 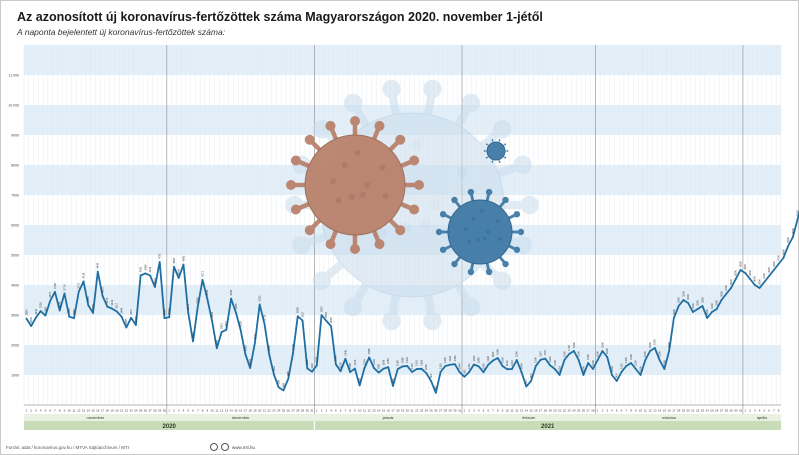 I want to click on data-label: 2805, so click(x=326, y=314).